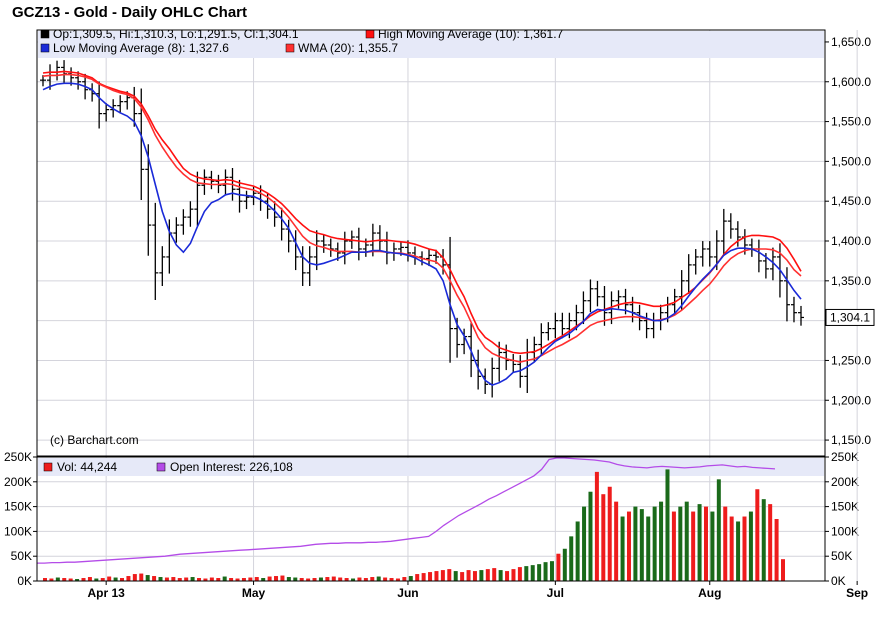 The height and width of the screenshot is (641, 876). Describe the element at coordinates (851, 161) in the screenshot. I see `price-tick-label: 1,500.0` at that location.